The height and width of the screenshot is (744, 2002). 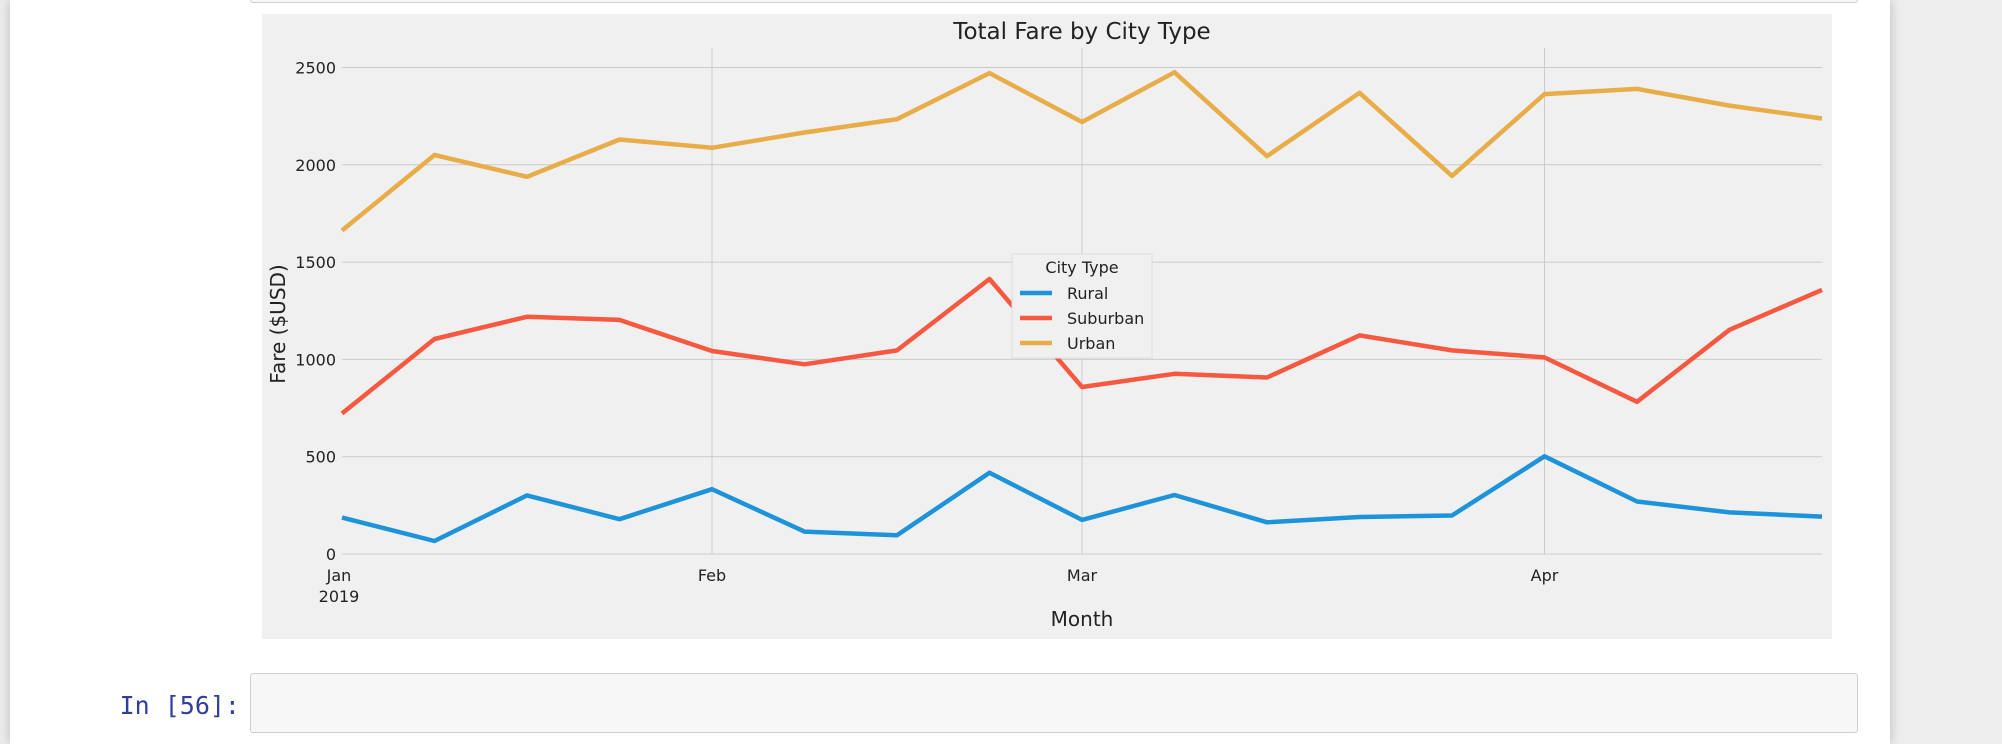 I want to click on series-line-rural, so click(x=1082, y=499).